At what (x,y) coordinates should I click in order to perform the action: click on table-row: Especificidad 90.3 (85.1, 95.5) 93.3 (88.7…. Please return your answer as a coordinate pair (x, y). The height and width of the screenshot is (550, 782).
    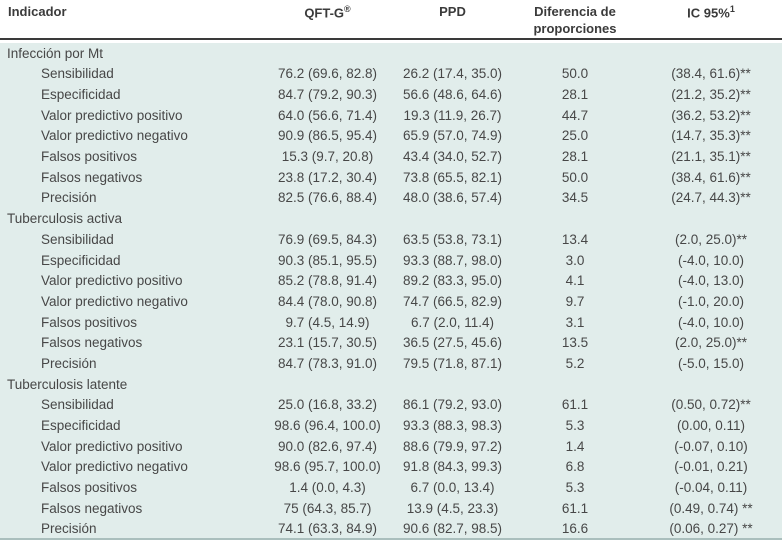
    Looking at the image, I should click on (391, 260).